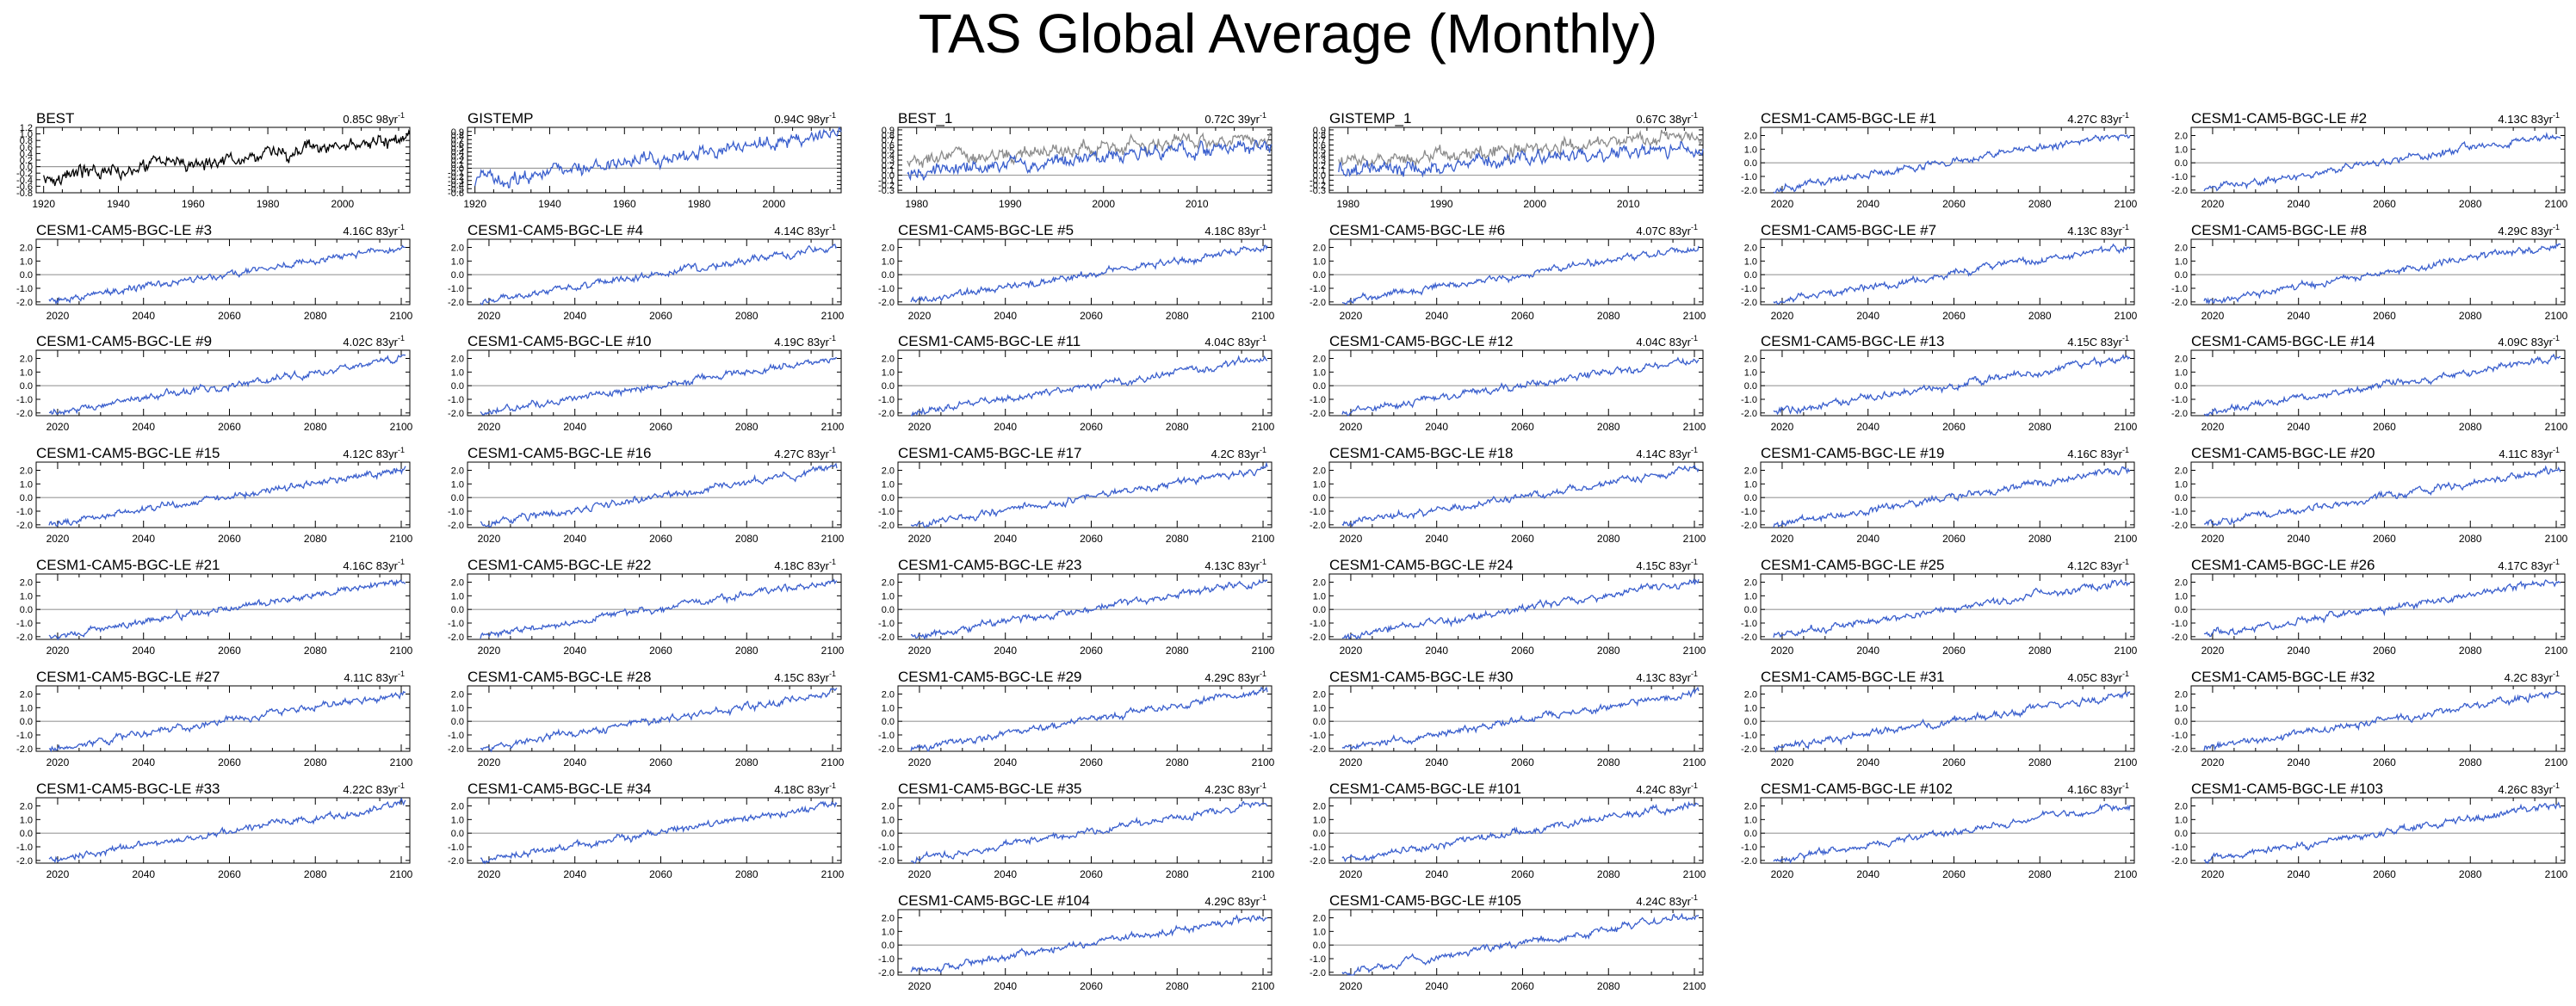  Describe the element at coordinates (457, 144) in the screenshot. I see `y-tick-label: 0.6` at that location.